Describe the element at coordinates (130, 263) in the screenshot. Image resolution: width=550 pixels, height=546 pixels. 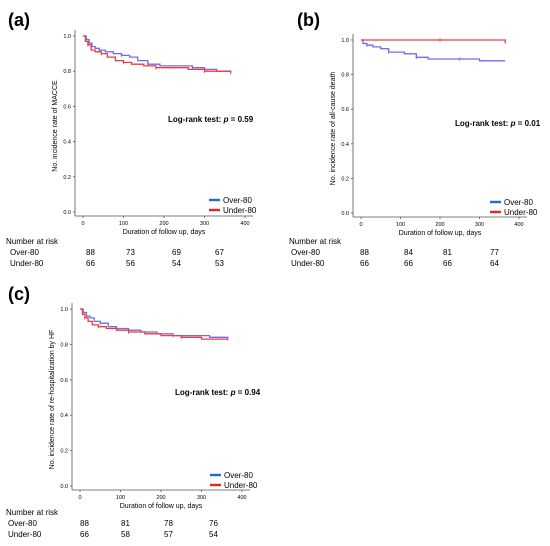
I see `risk-value: 56` at that location.